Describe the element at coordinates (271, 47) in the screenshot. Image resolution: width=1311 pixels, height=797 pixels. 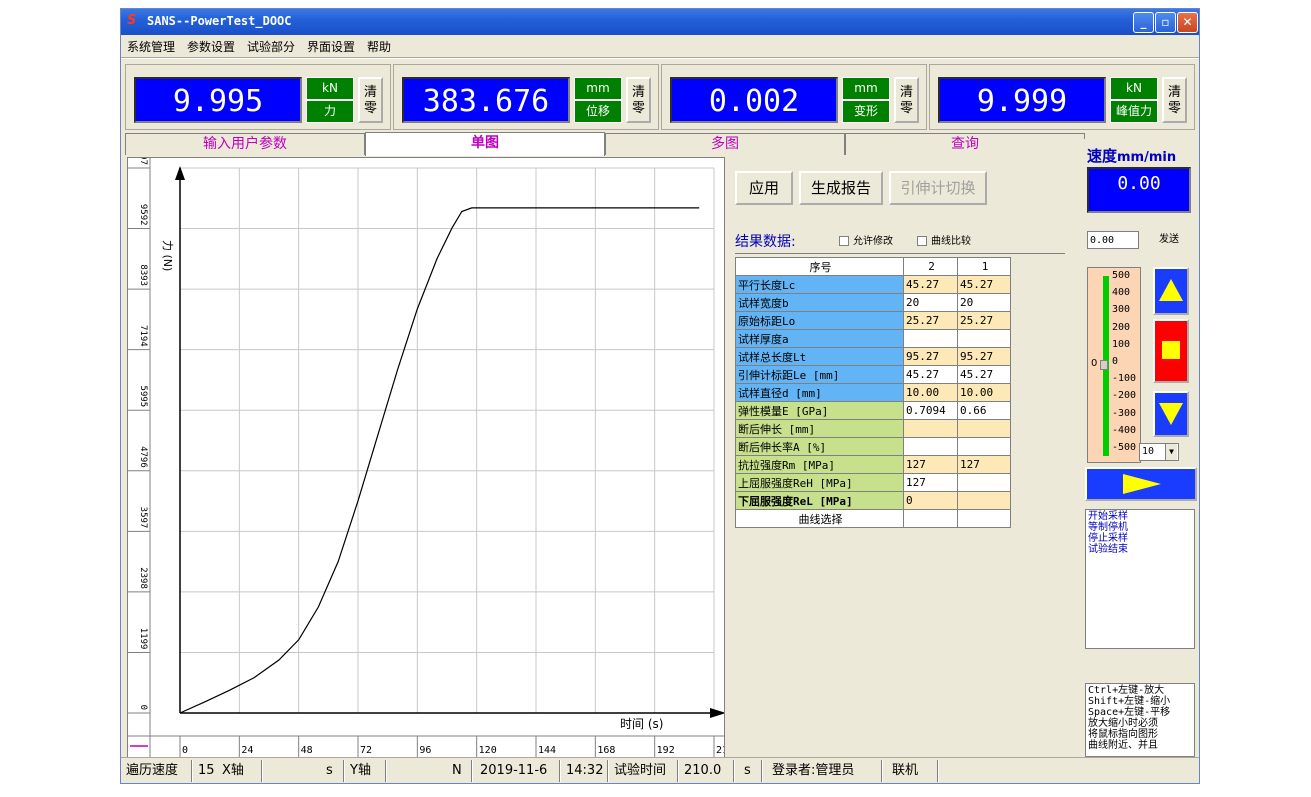
I see `menu-test: 试验部分` at that location.